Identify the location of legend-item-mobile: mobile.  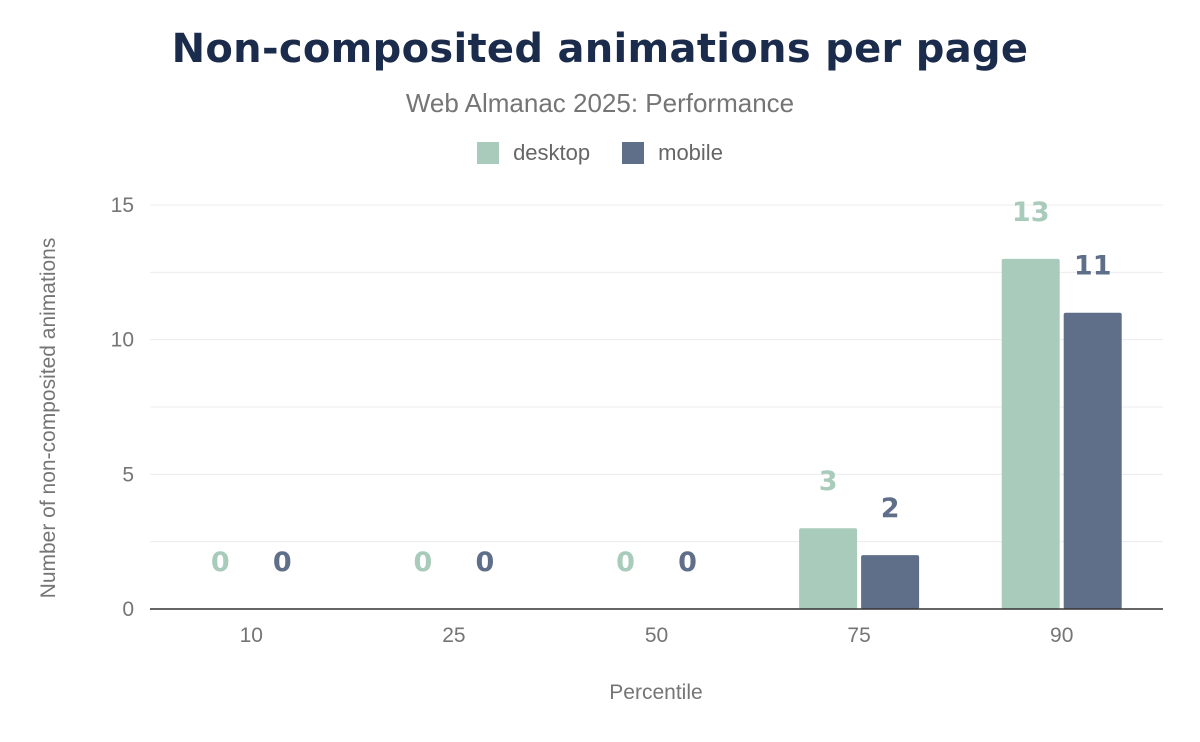
(672, 153).